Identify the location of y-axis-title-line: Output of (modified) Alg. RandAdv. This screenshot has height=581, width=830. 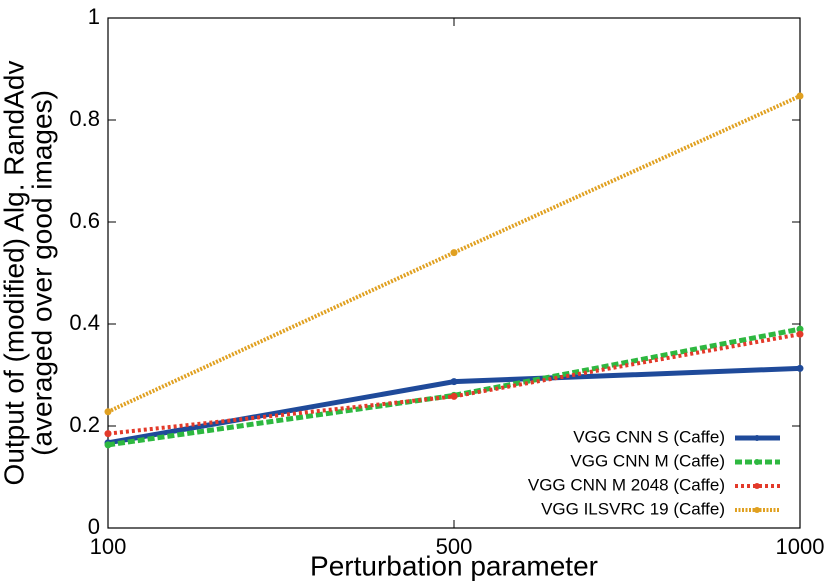
(14, 273).